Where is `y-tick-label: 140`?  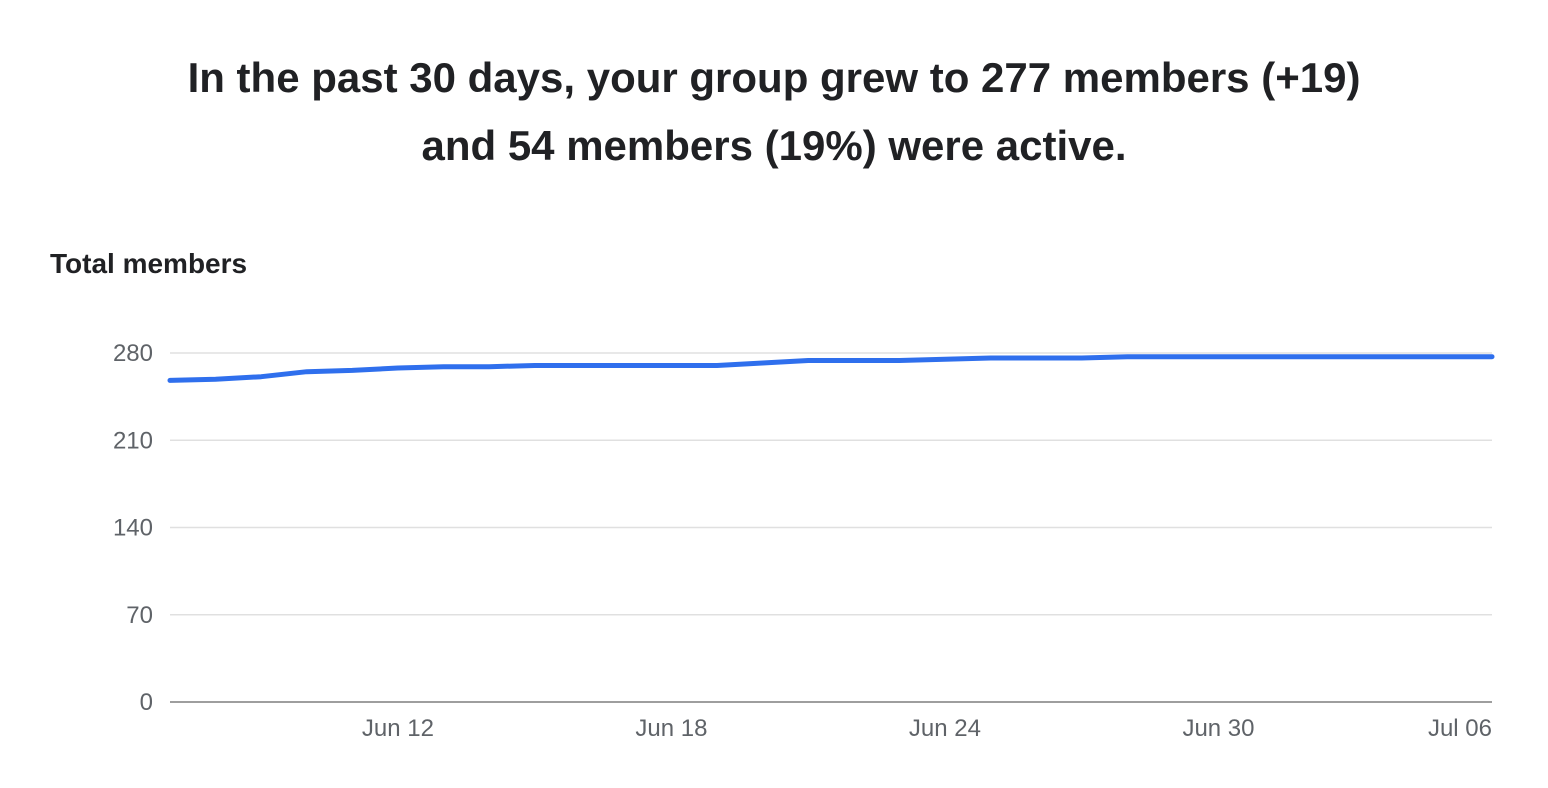
y-tick-label: 140 is located at coordinates (133, 528).